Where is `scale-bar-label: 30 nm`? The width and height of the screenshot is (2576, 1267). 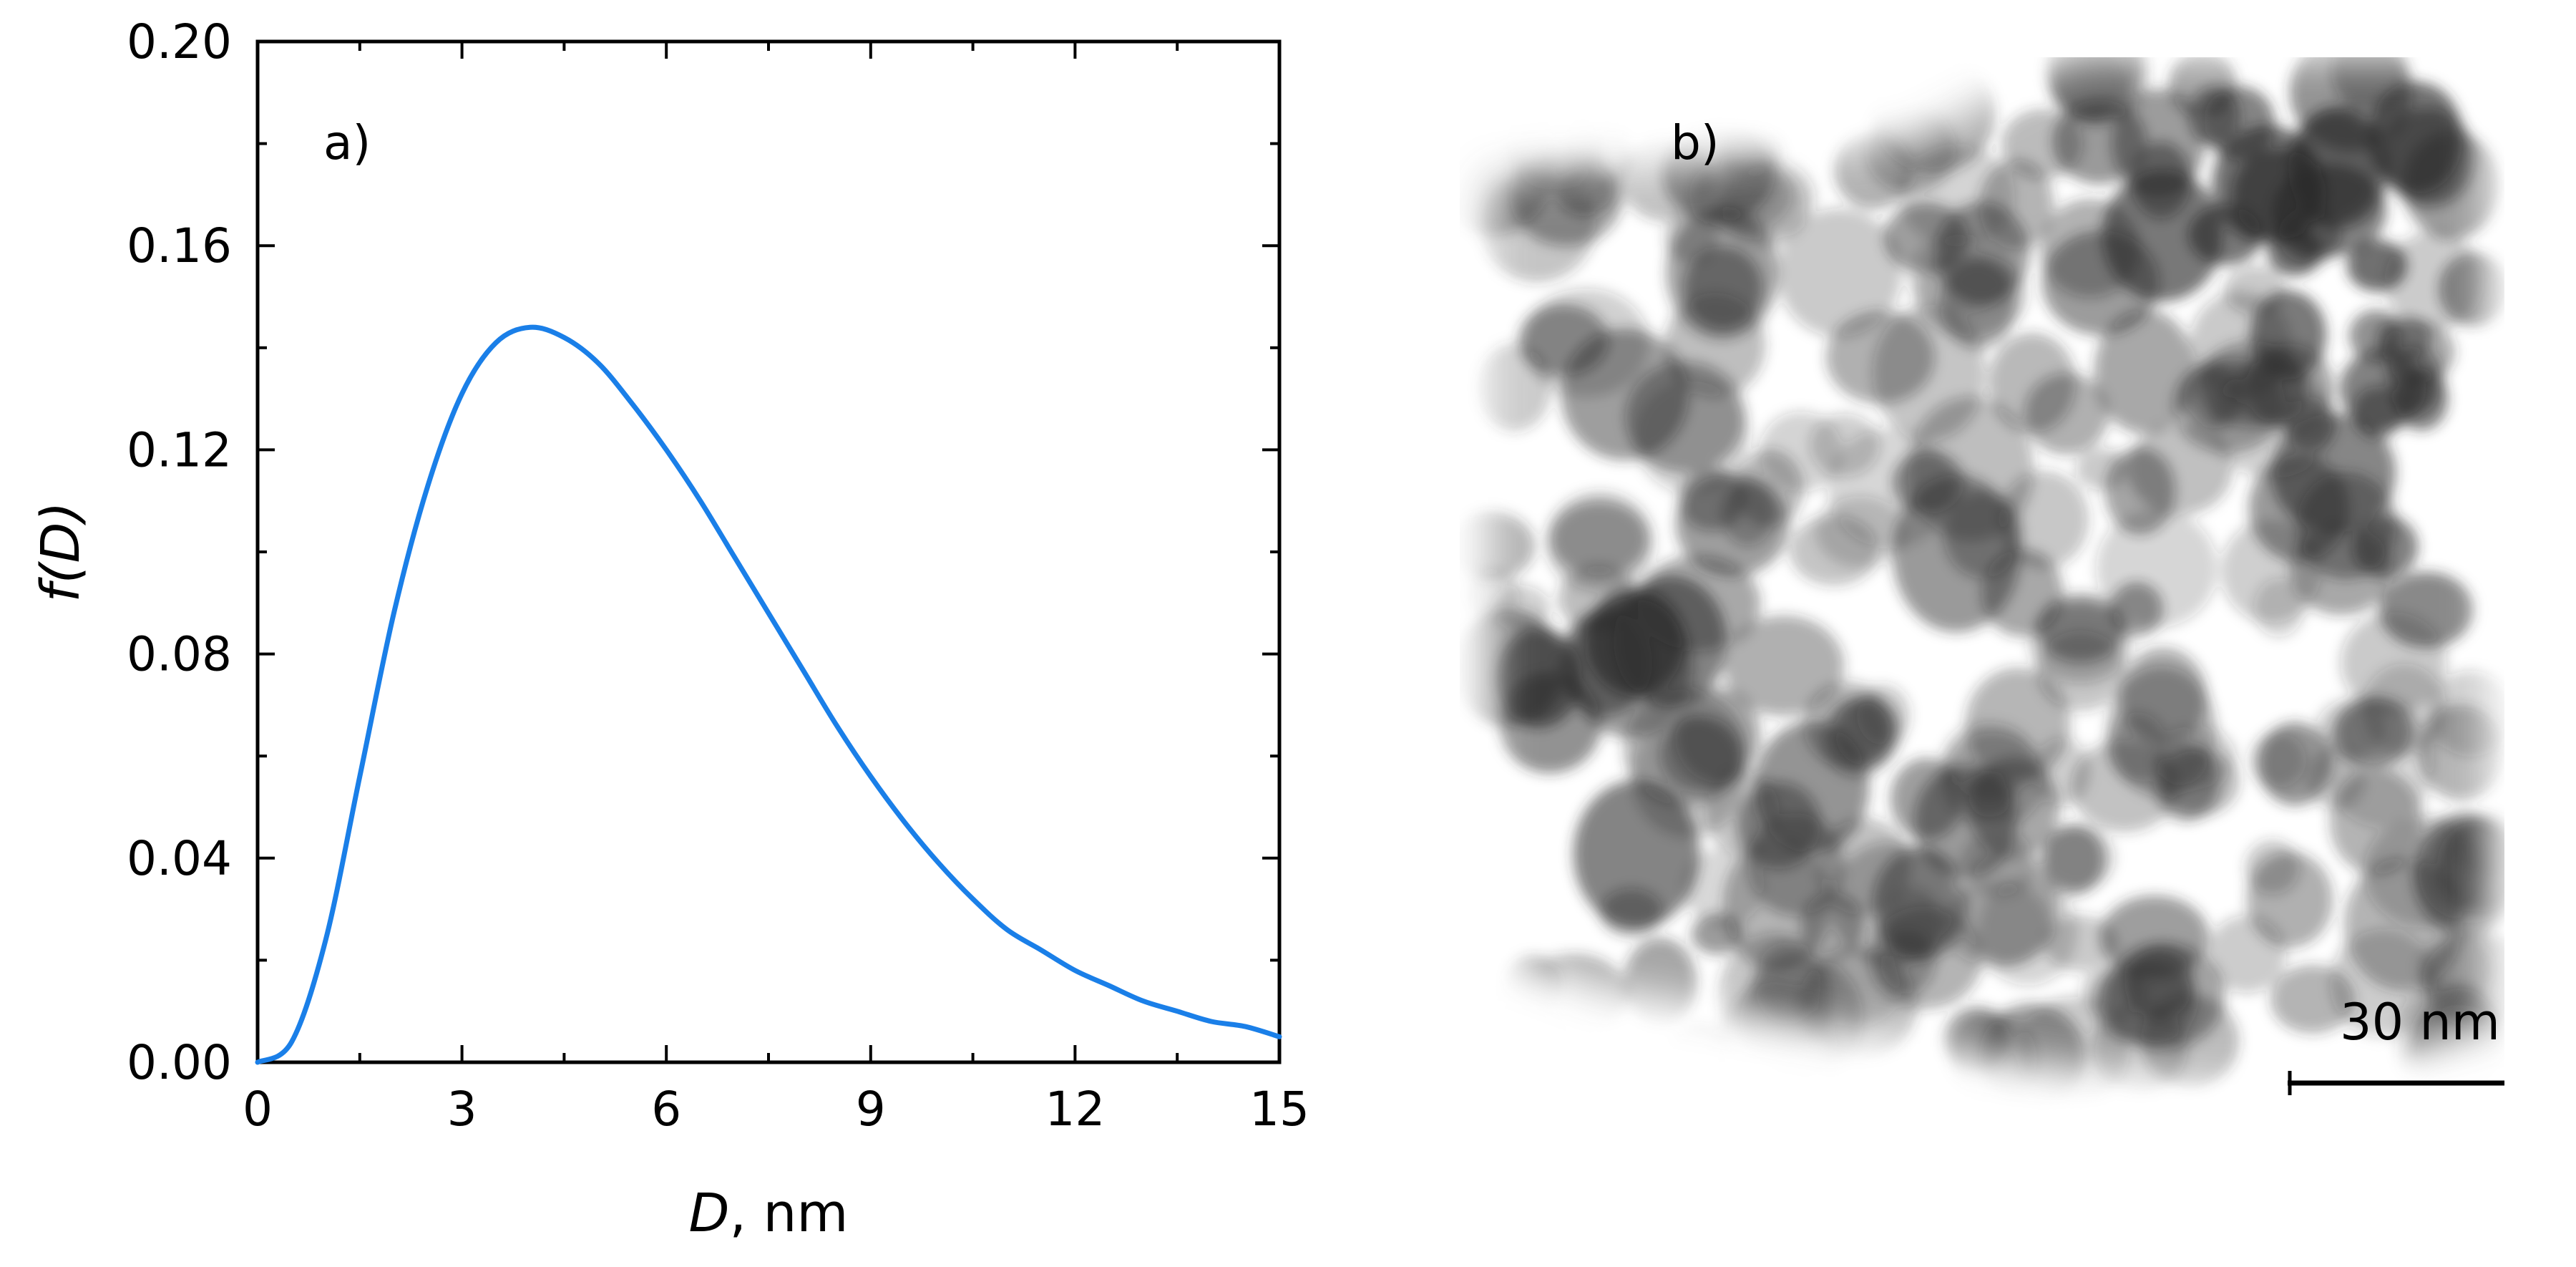
scale-bar-label: 30 nm is located at coordinates (2420, 1022).